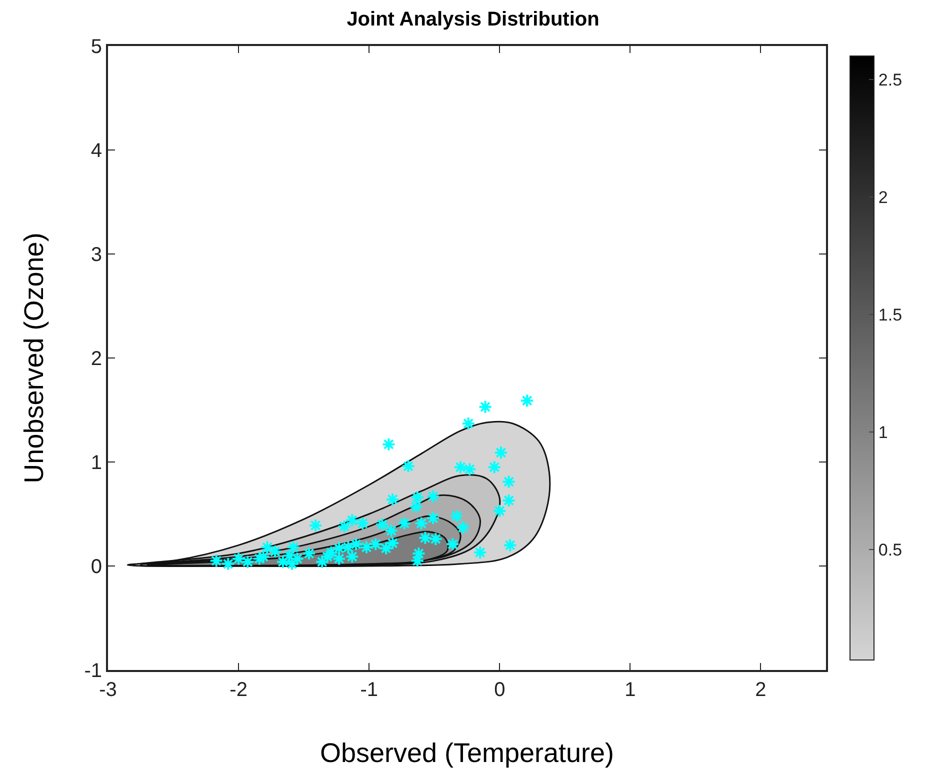 The image size is (930, 772). I want to click on color-bar-label: 1, so click(883, 432).